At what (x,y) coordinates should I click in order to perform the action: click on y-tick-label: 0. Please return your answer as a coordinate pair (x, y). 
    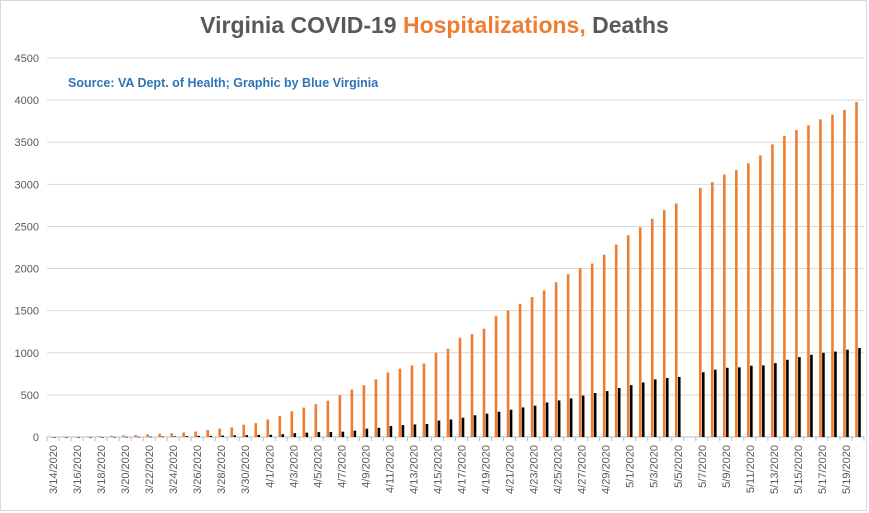
    Looking at the image, I should click on (36, 438).